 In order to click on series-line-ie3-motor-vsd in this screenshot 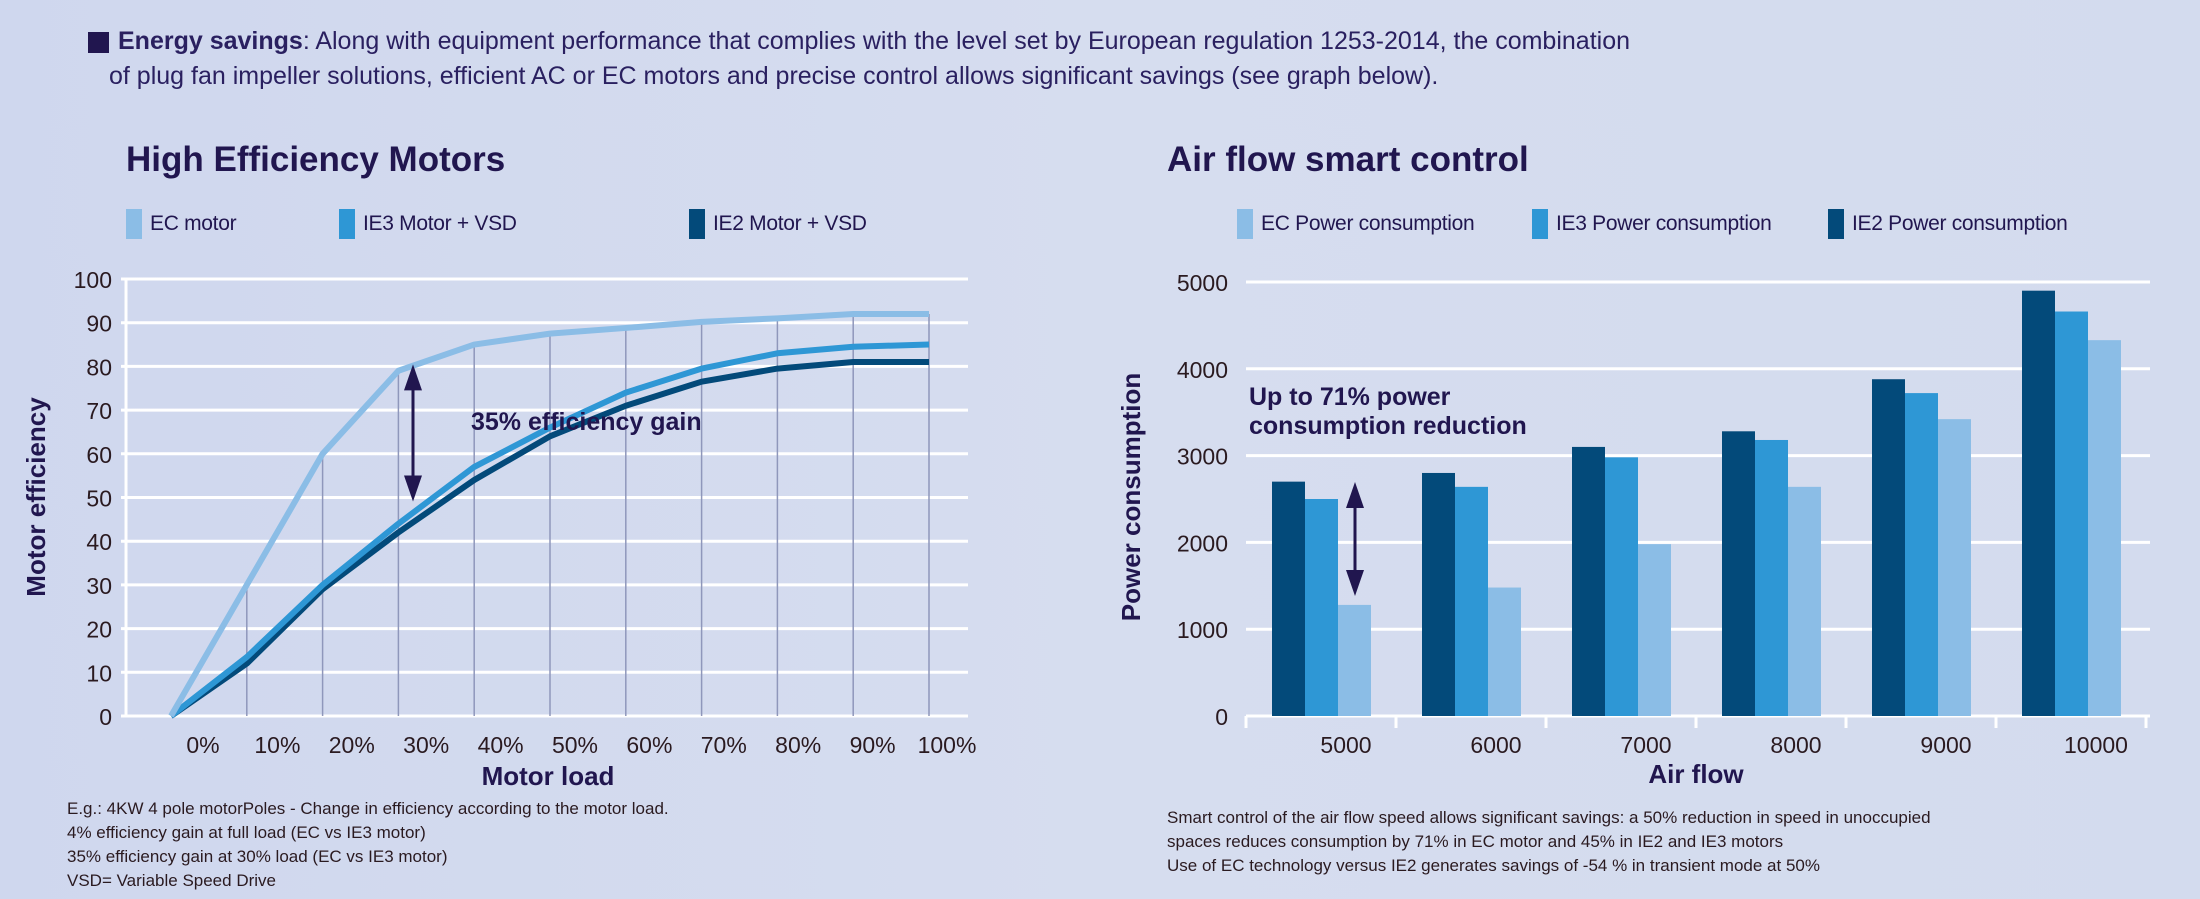, I will do `click(549, 530)`.